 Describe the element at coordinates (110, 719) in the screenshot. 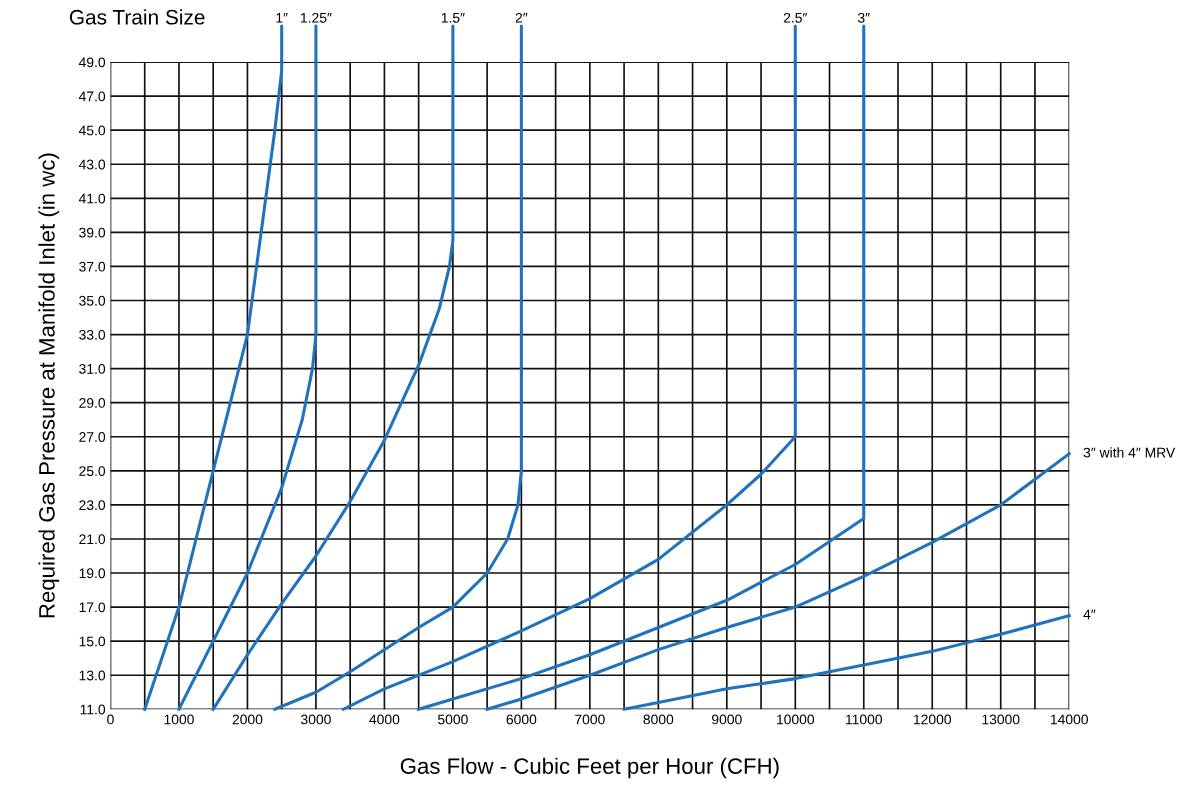

I see `x-tick-label: 0` at that location.